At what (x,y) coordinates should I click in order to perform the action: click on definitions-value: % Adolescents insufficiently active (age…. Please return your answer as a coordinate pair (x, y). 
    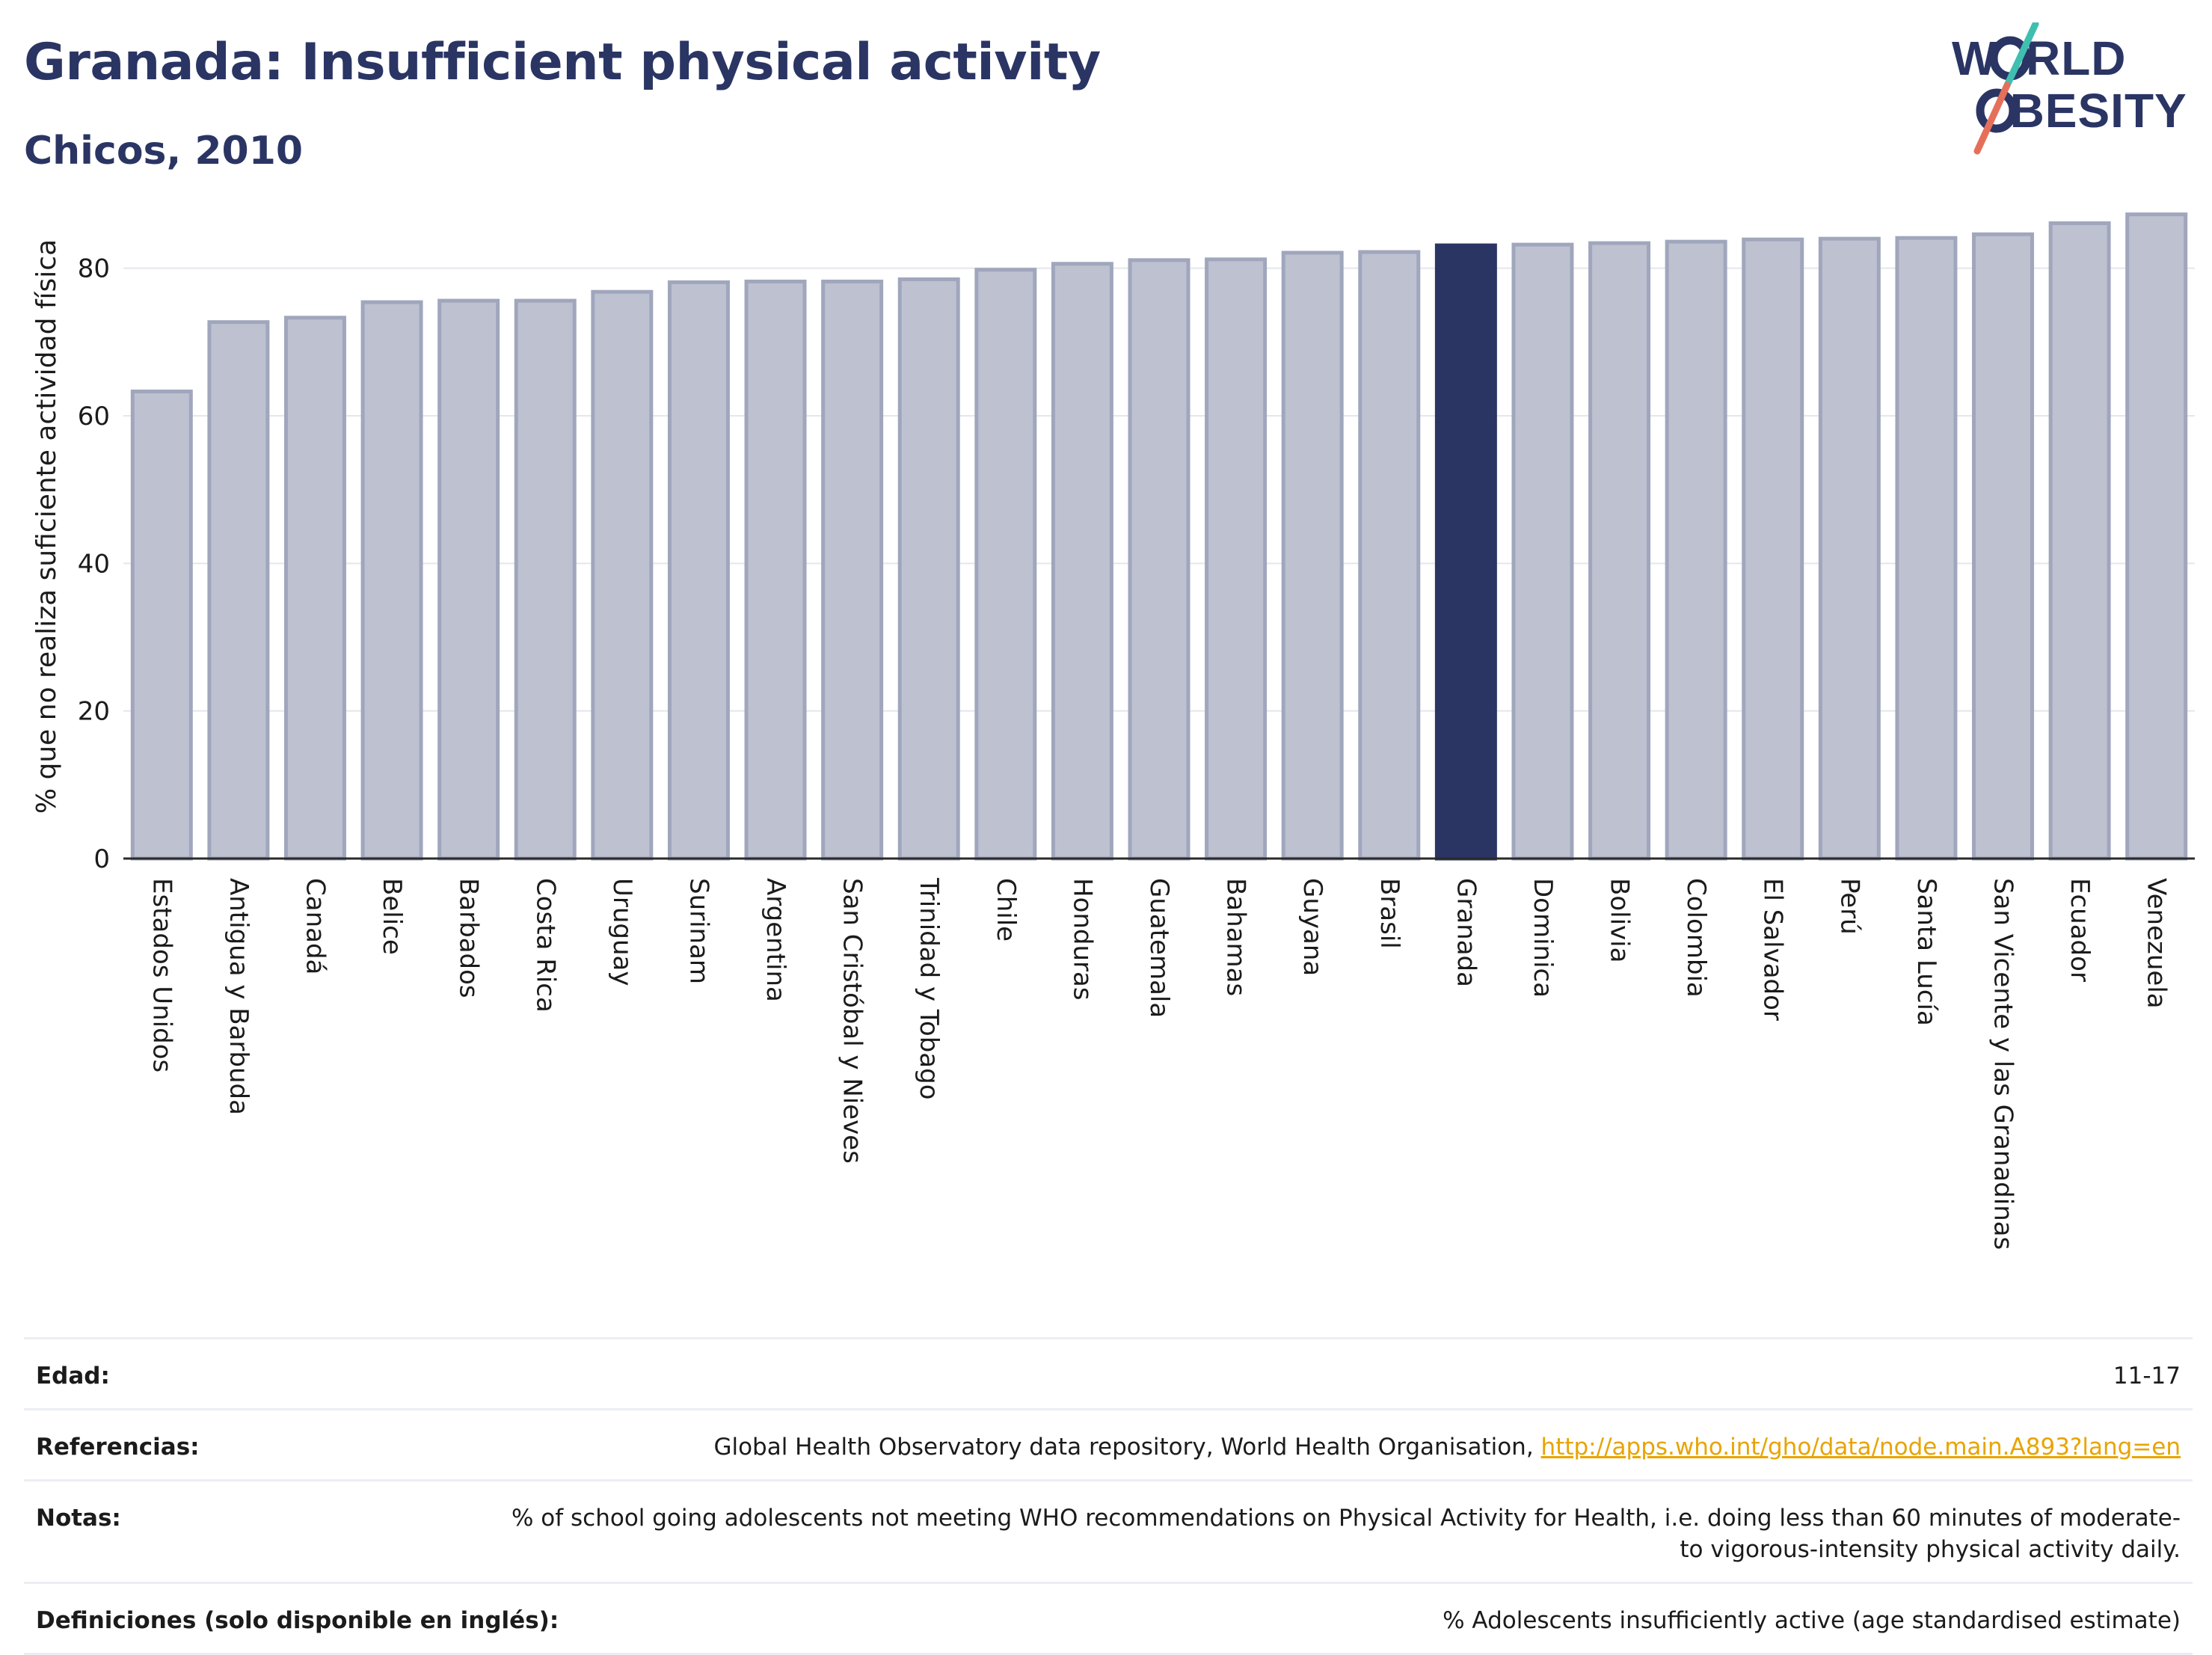
    Looking at the image, I should click on (1812, 1620).